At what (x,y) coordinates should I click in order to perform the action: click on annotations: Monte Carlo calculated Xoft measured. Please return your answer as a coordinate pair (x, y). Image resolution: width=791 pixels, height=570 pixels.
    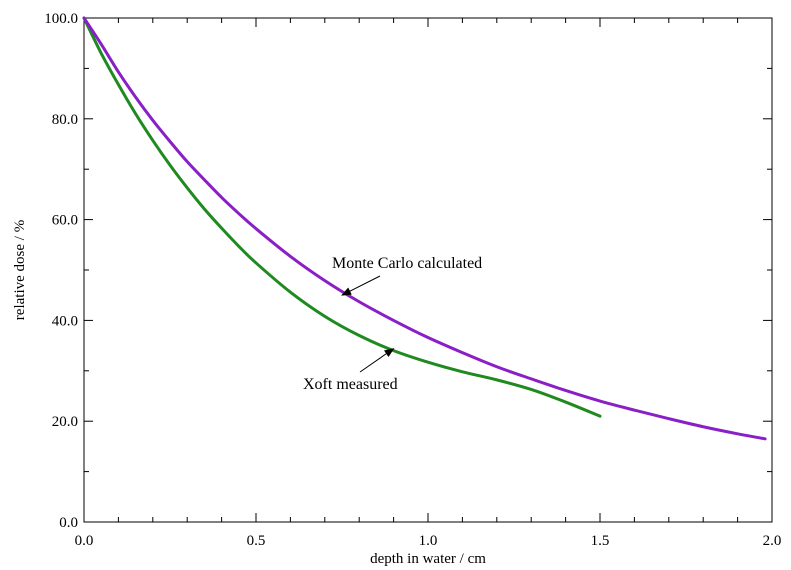
    Looking at the image, I should click on (392, 324).